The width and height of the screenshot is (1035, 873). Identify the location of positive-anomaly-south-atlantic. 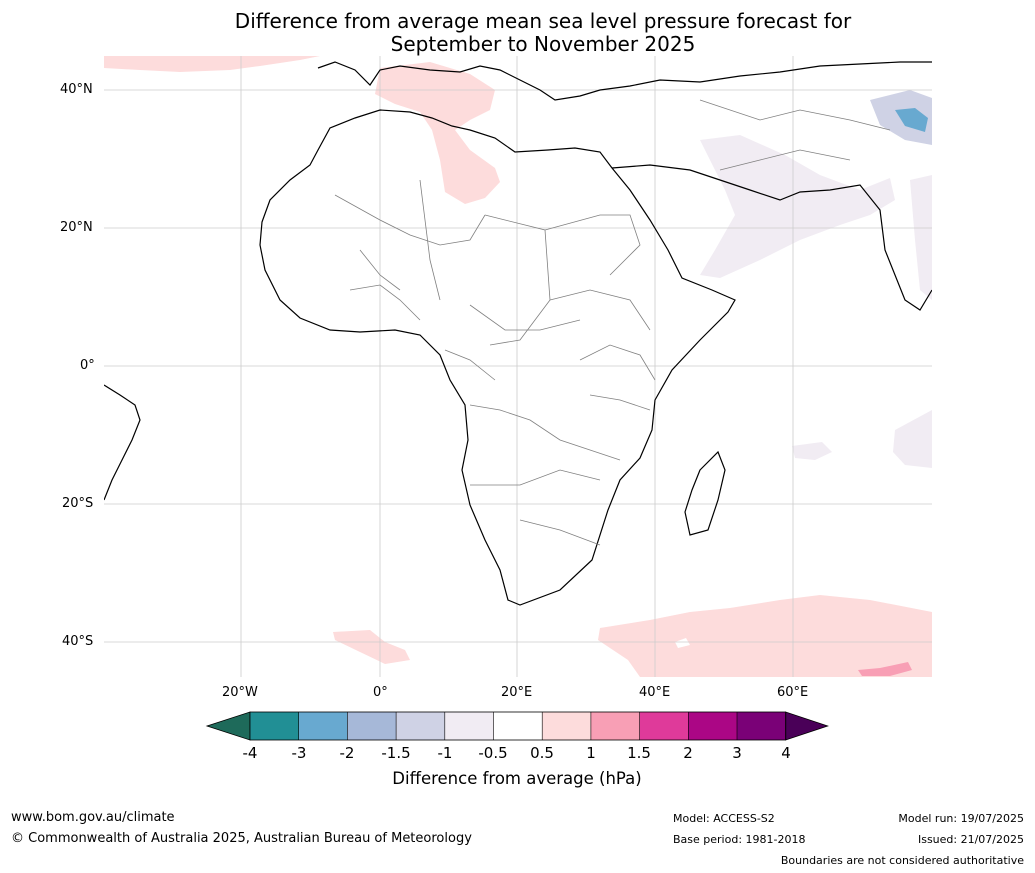
(371, 647).